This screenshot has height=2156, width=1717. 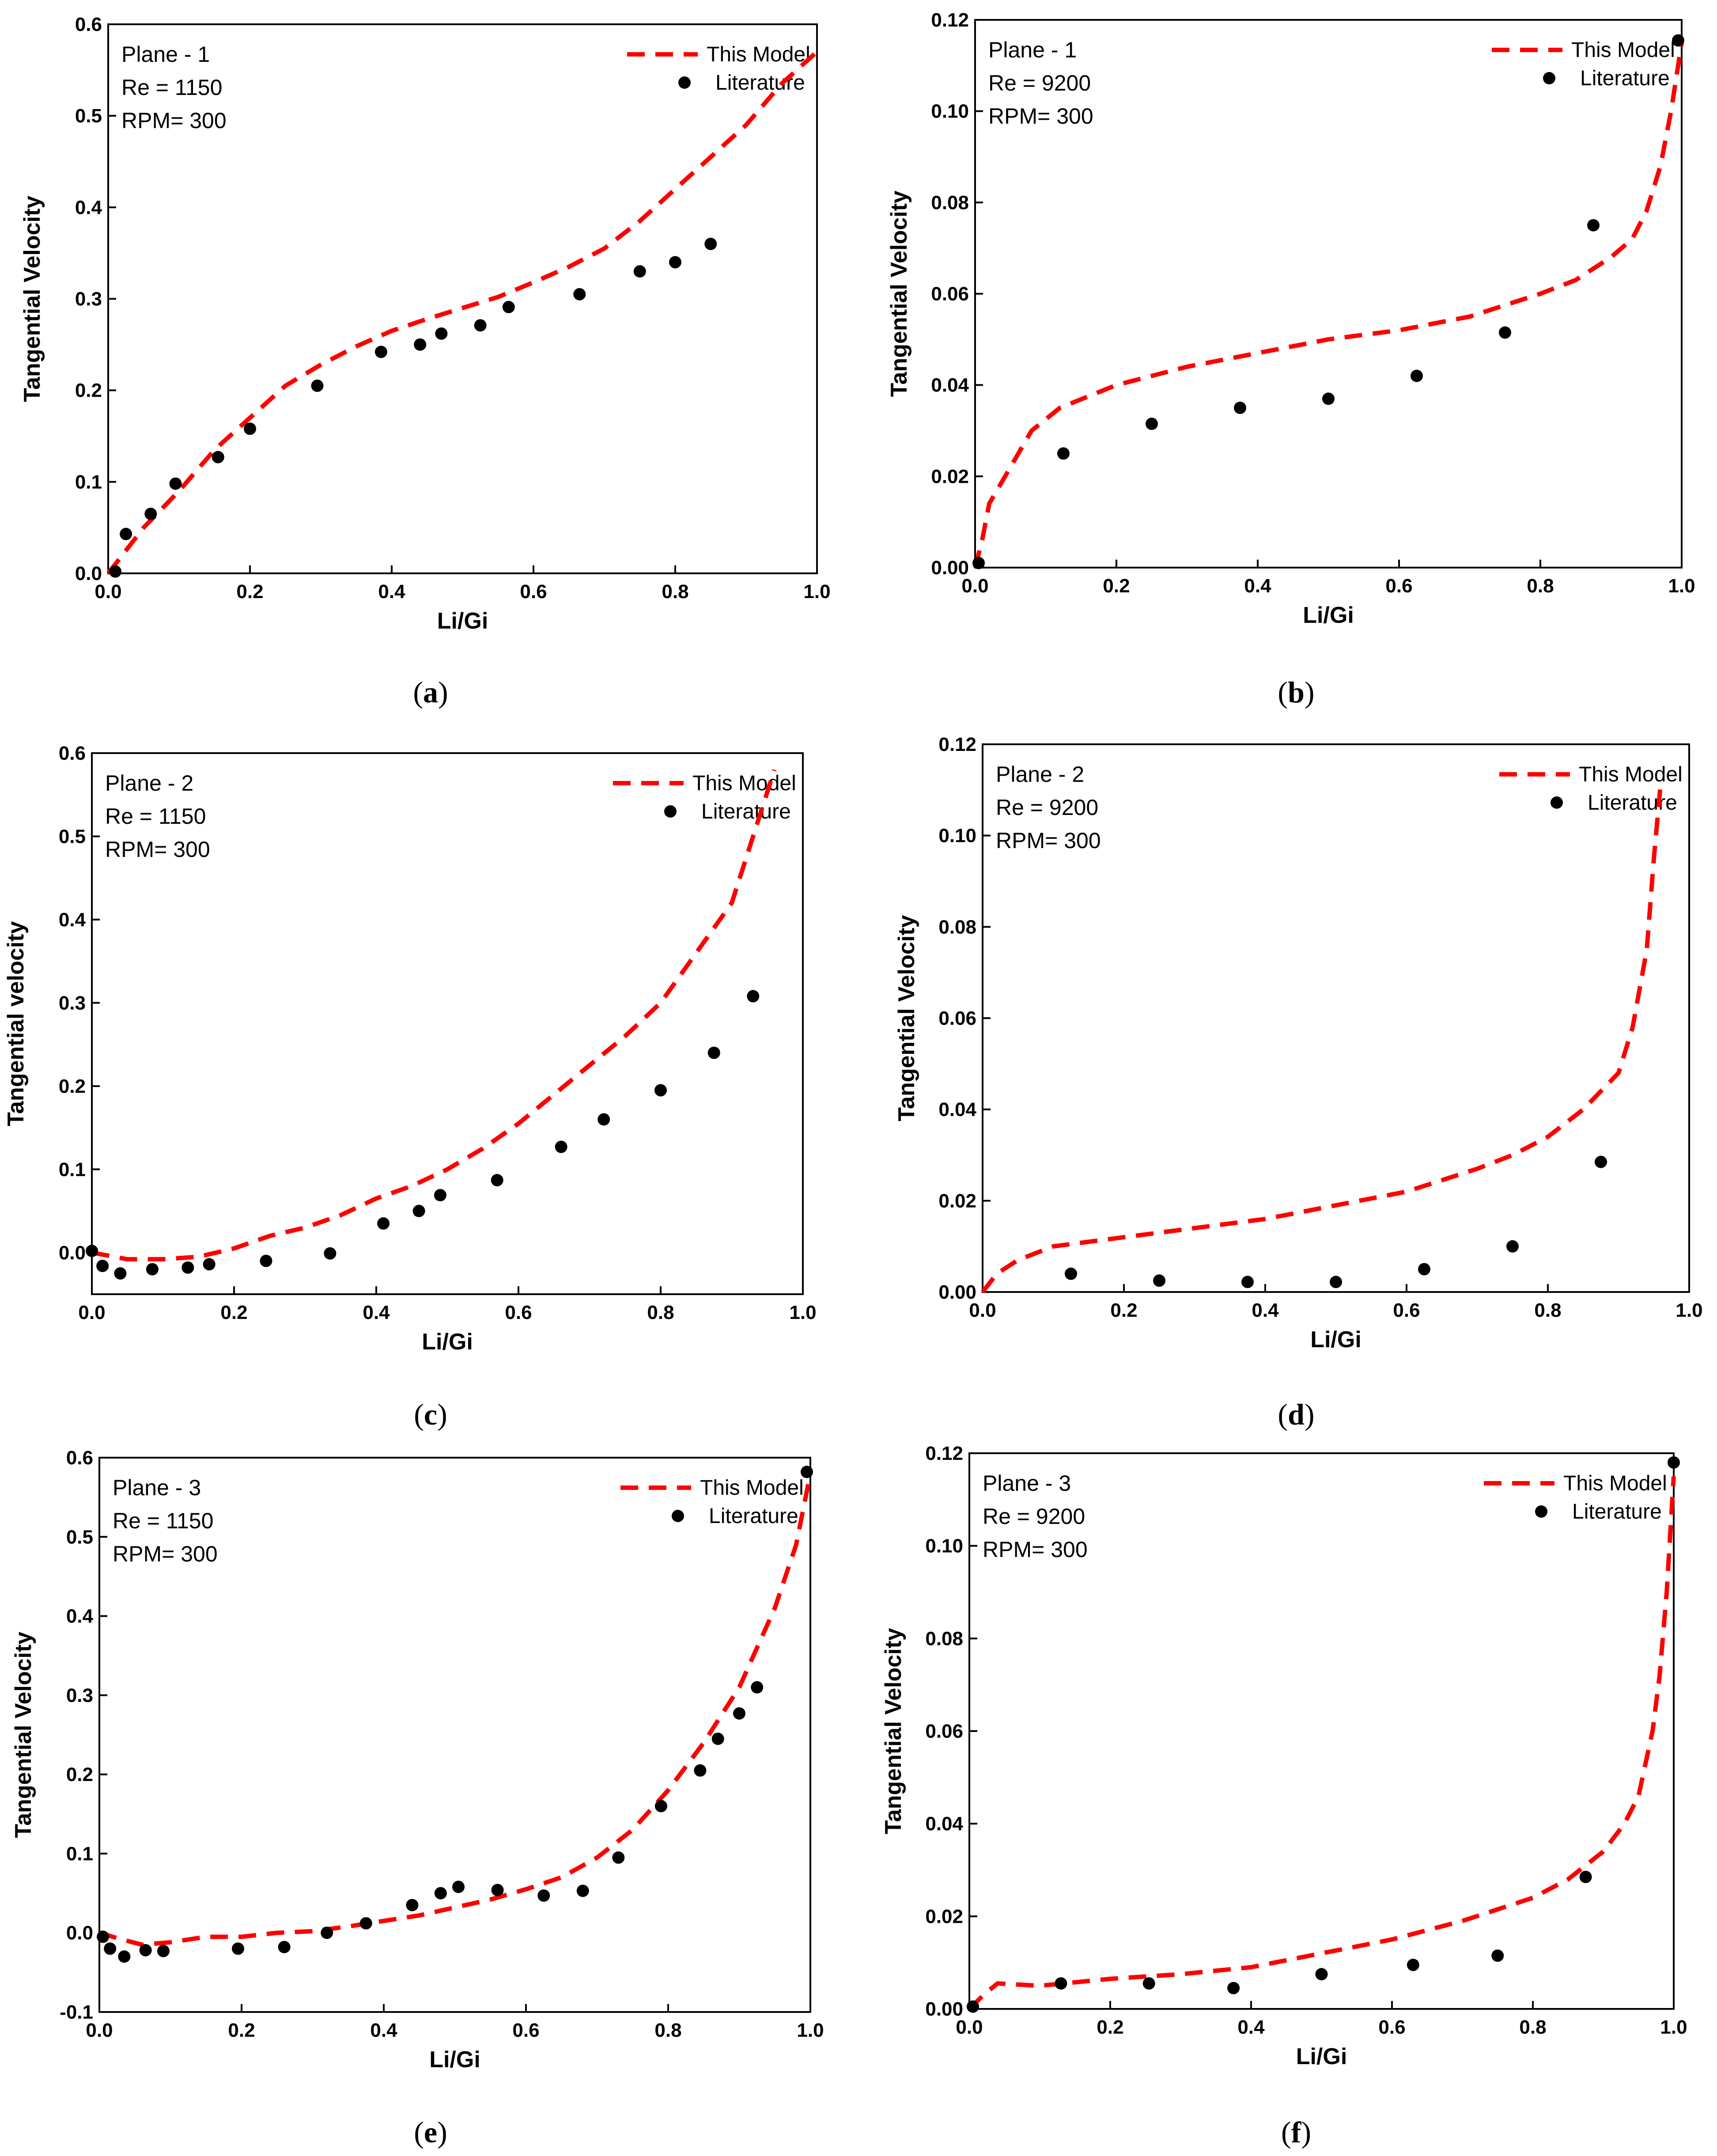 I want to click on y-tick-label: 0.02, so click(x=944, y=1917).